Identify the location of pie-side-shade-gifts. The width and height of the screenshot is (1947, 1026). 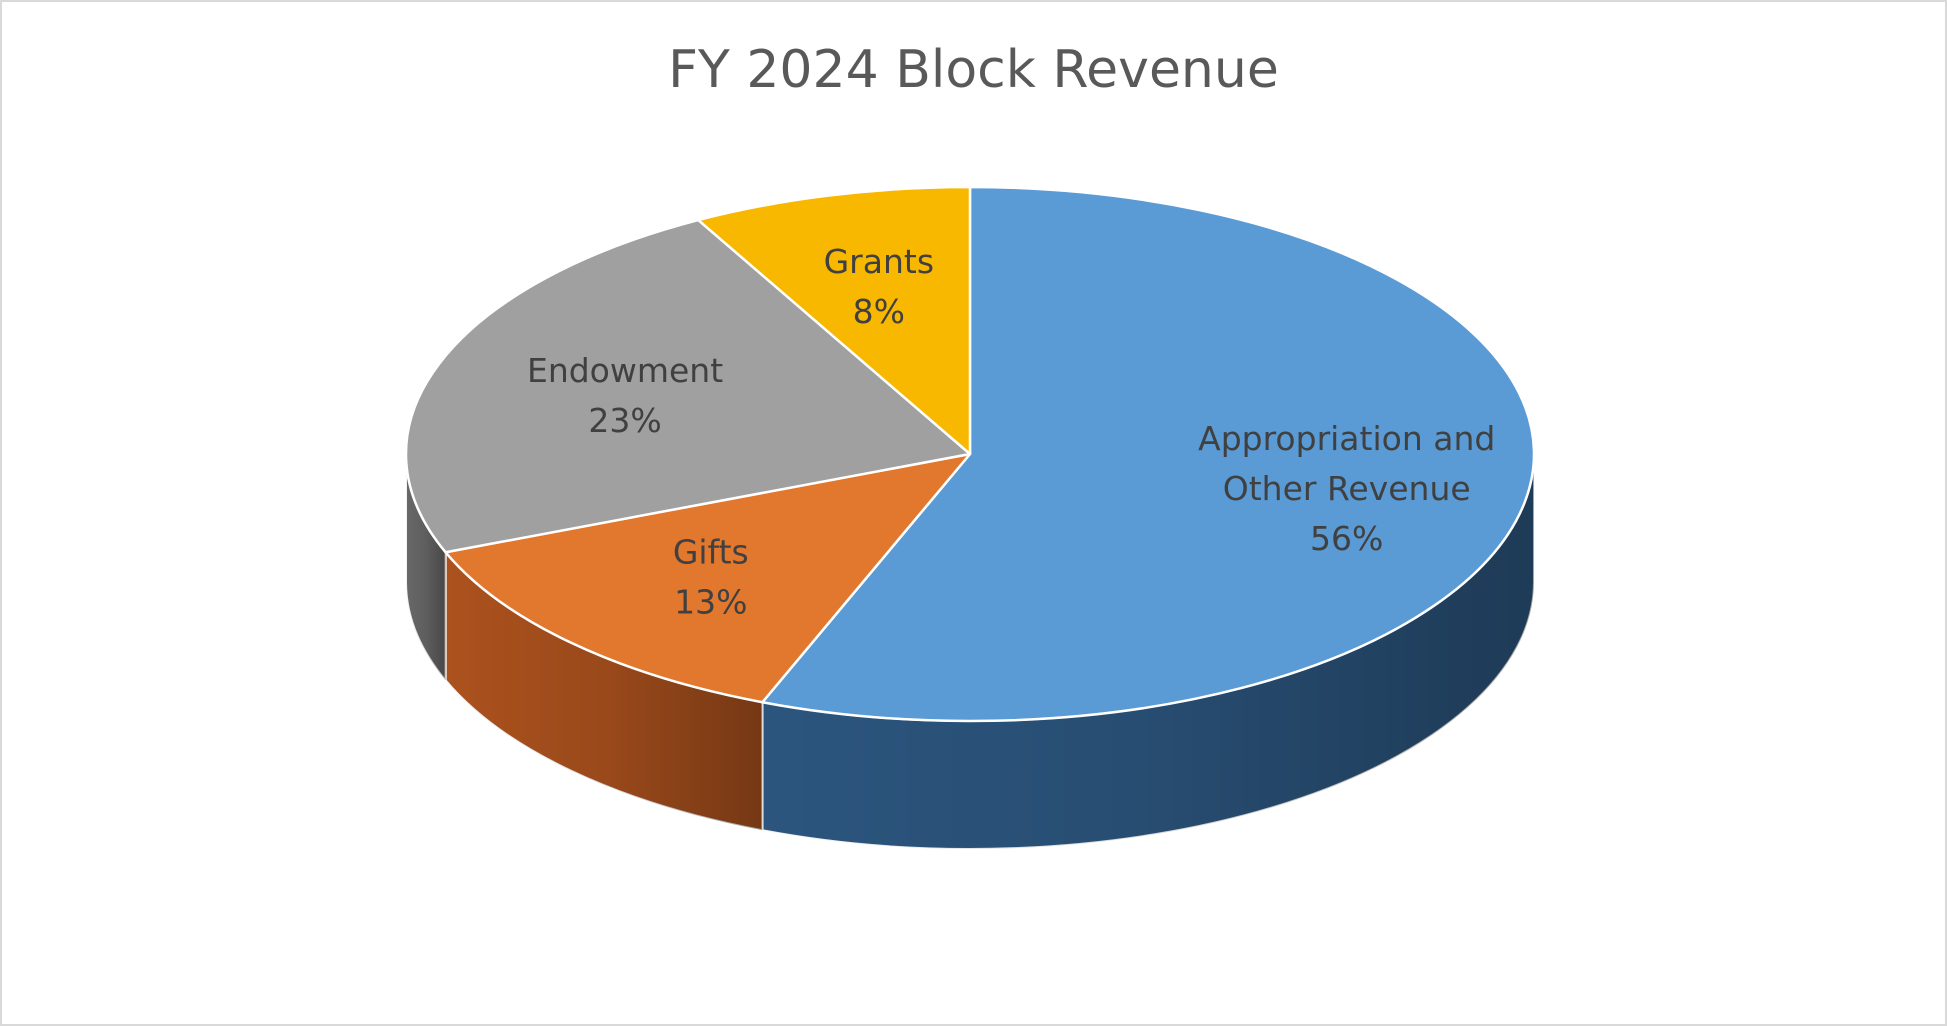
(604, 691).